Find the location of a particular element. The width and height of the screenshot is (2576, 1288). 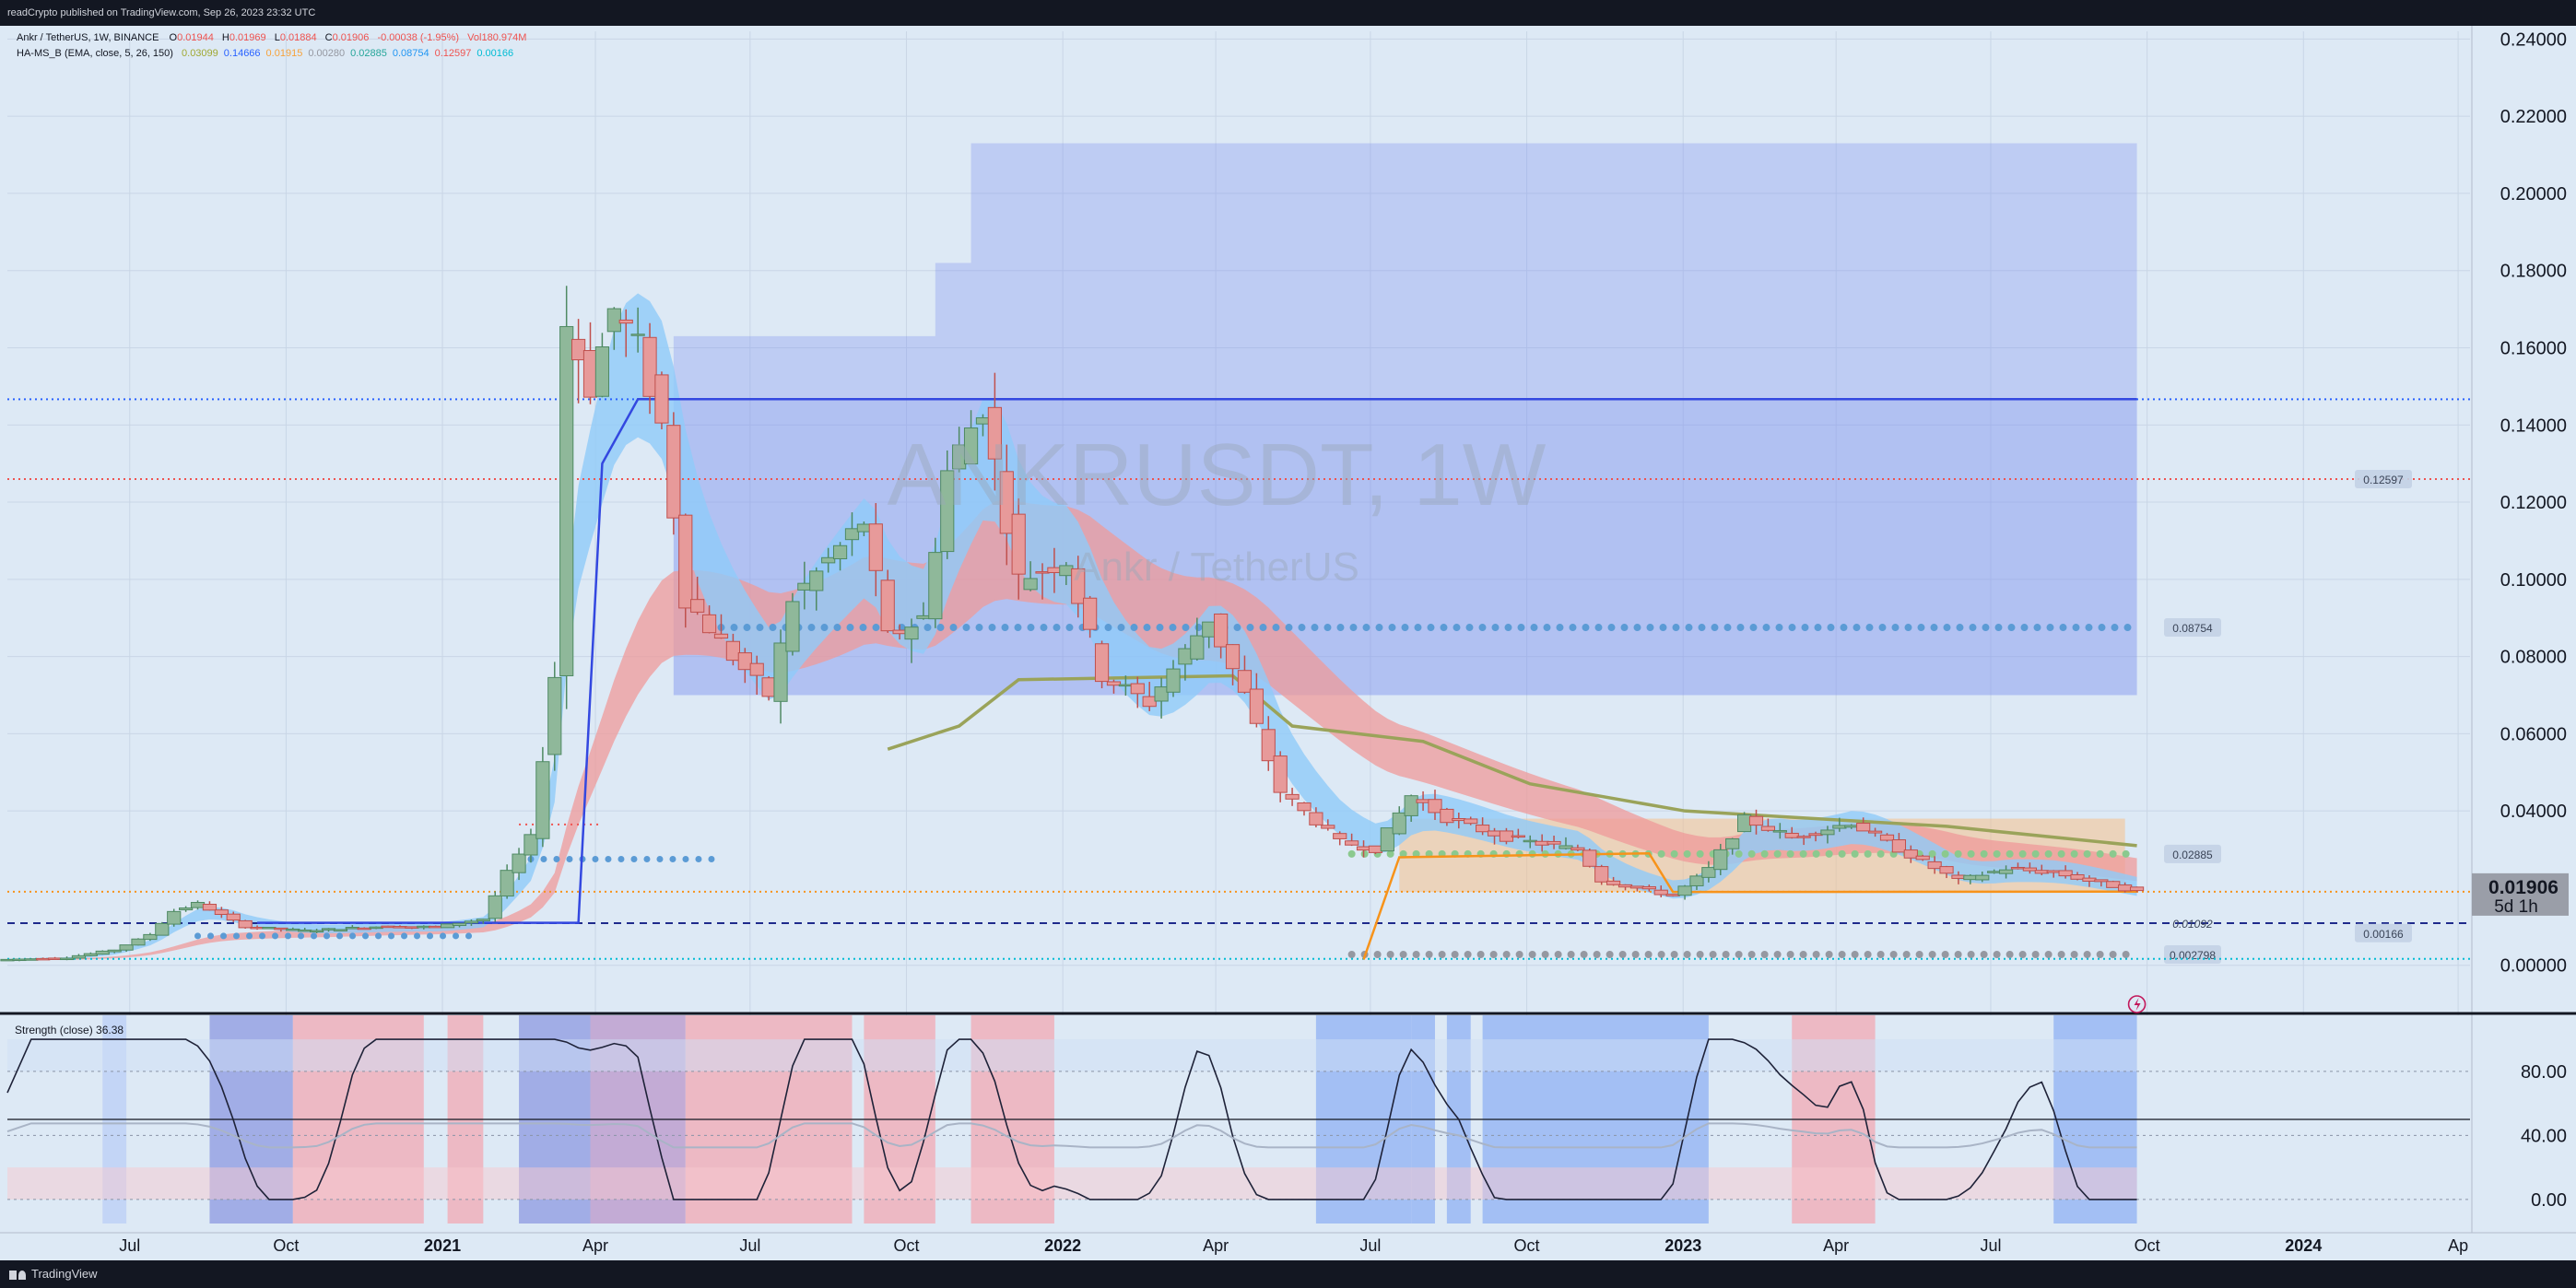

legend-indicator-value: 0.12597 is located at coordinates (453, 53).